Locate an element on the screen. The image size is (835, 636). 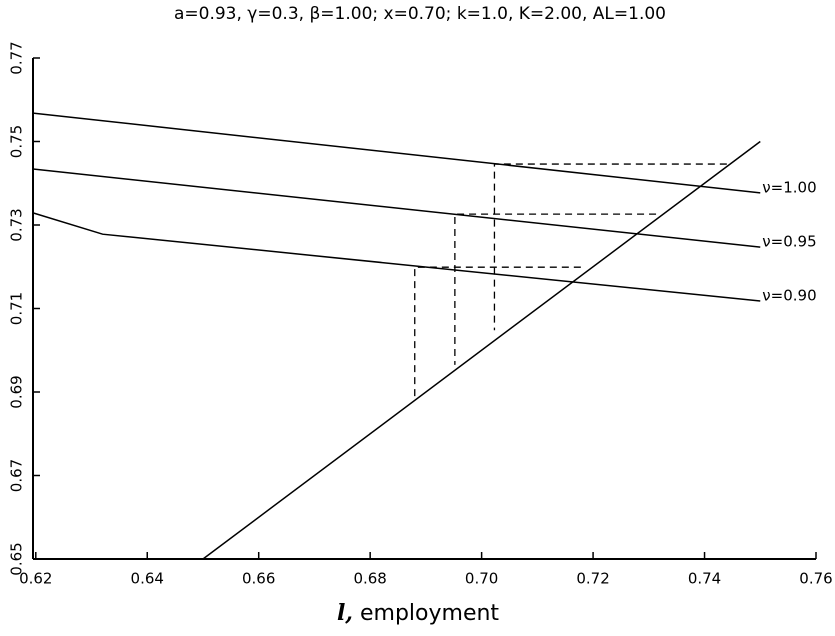
x-tick-label: 0.68 is located at coordinates (369, 579).